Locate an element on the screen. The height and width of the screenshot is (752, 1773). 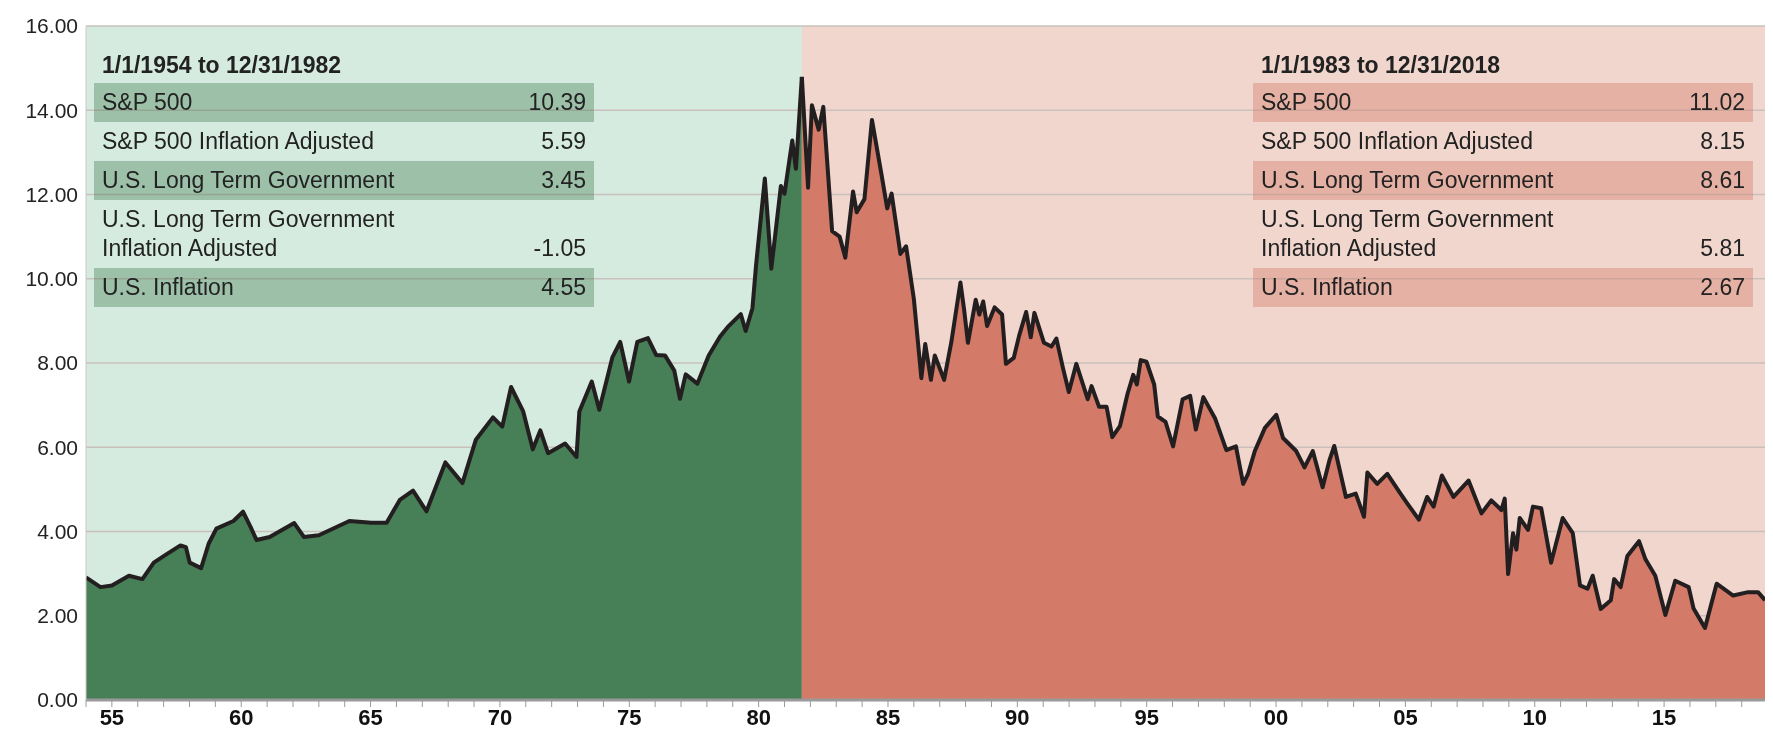
annotation: -1.05 is located at coordinates (559, 248).